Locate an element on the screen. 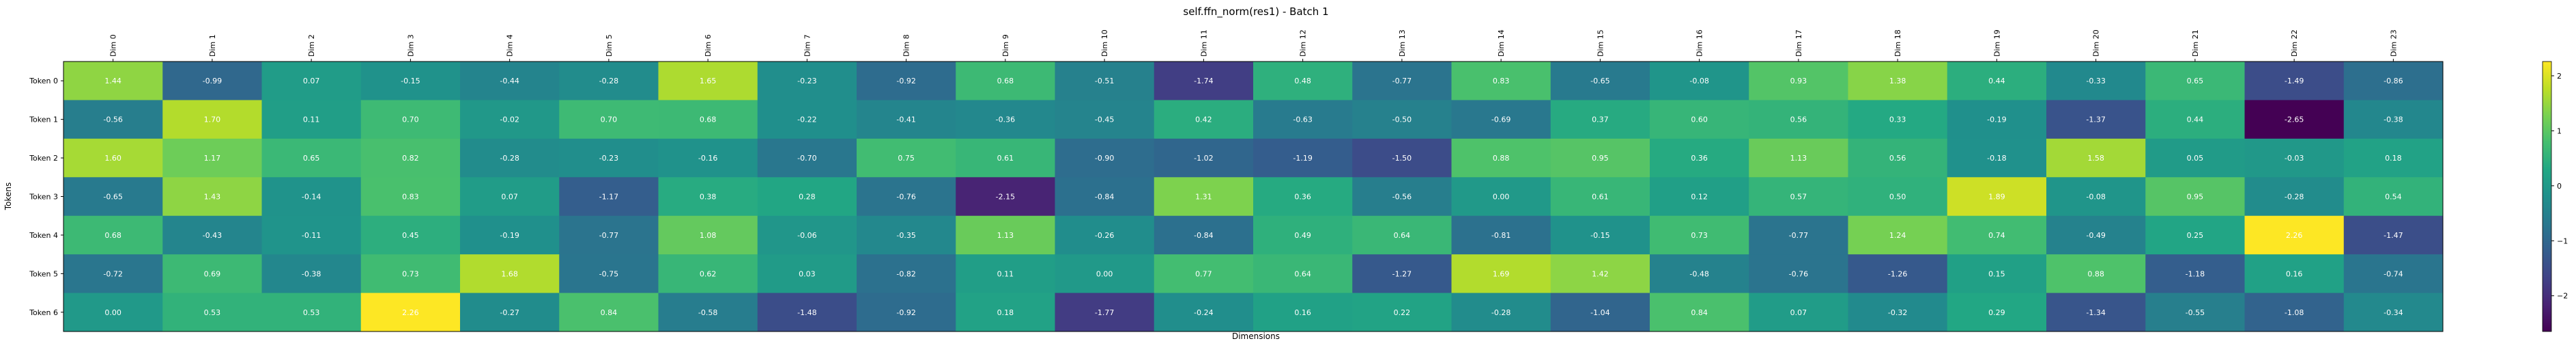  cell-value-label: -1.18 is located at coordinates (2195, 273).